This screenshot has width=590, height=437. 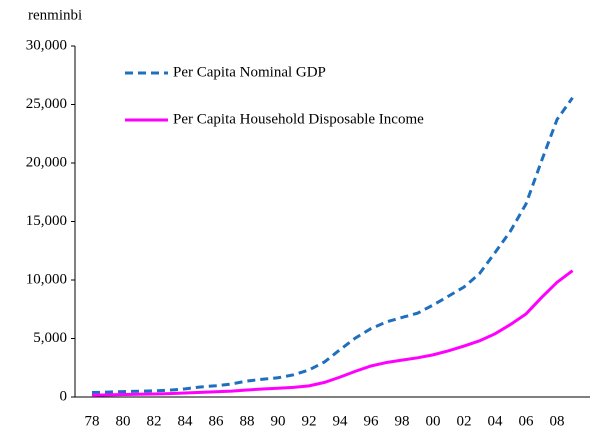 What do you see at coordinates (217, 421) in the screenshot?
I see `x-tick-label: 86` at bounding box center [217, 421].